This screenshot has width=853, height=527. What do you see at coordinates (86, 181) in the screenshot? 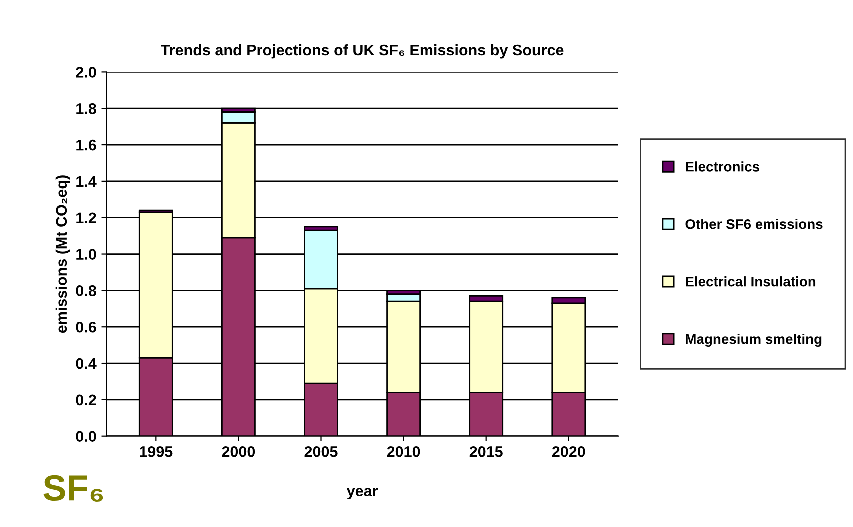
I see `y-tick-label: 1.4` at bounding box center [86, 181].